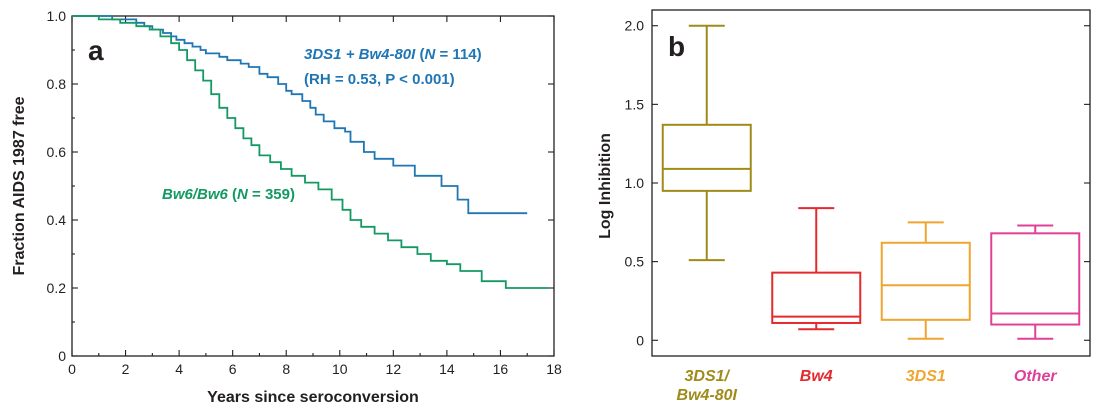  What do you see at coordinates (501, 369) in the screenshot?
I see `x-tick-label: 16` at bounding box center [501, 369].